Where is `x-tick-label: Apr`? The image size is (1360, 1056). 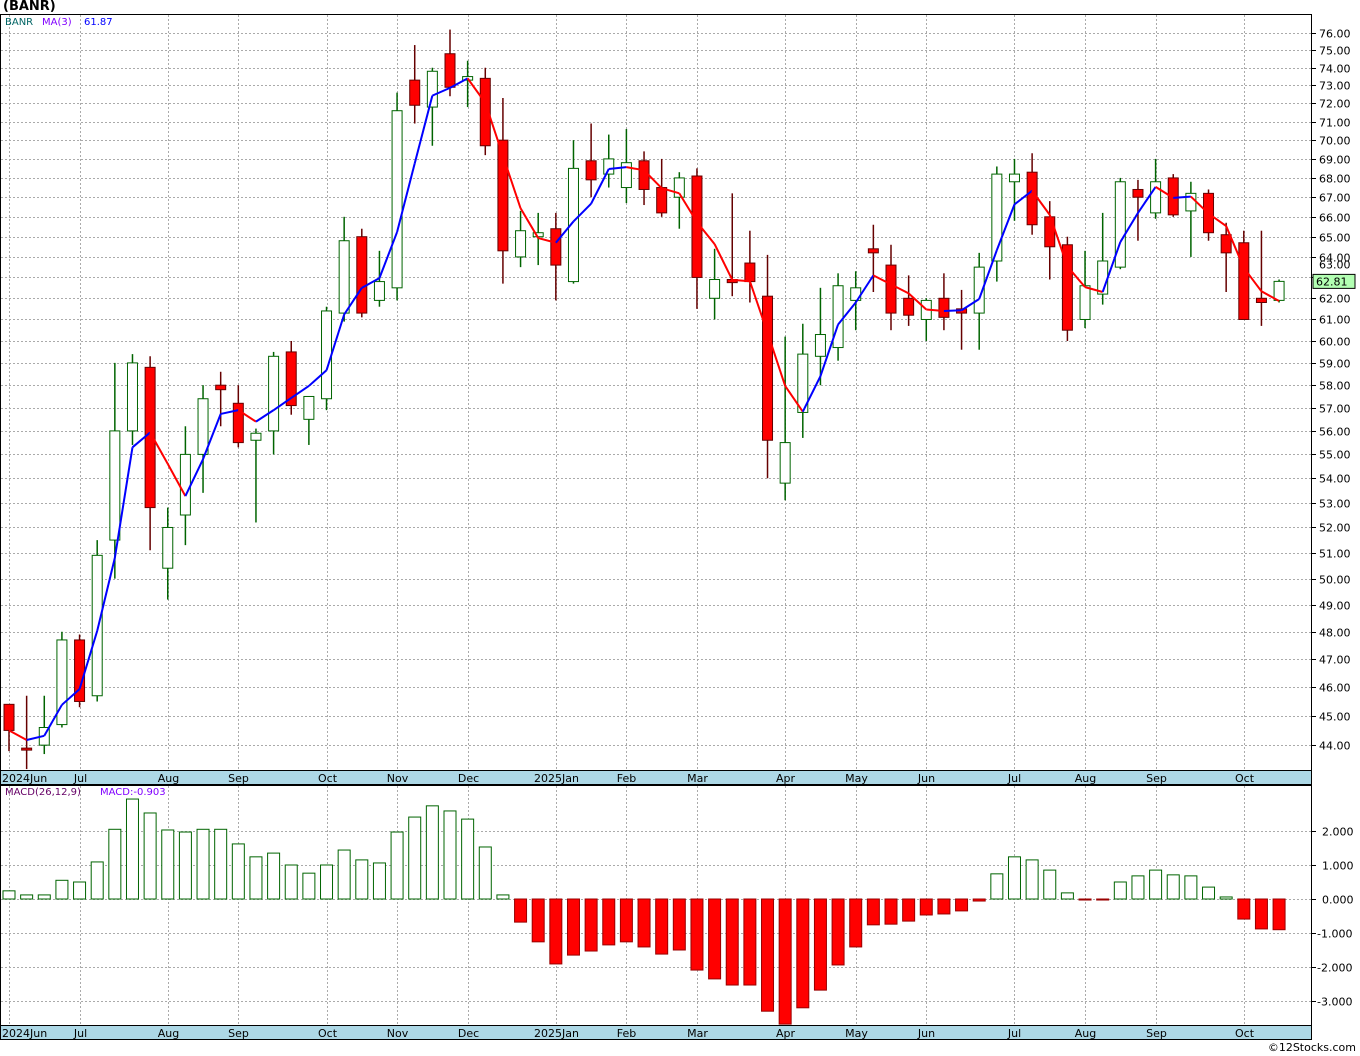
x-tick-label: Apr is located at coordinates (786, 1033).